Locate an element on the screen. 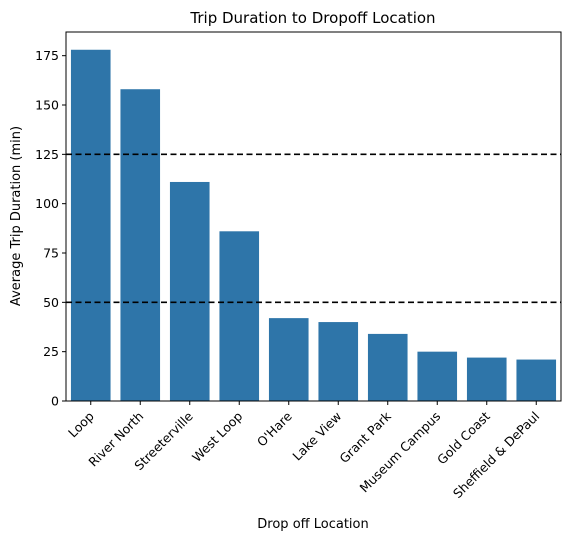 This screenshot has width=571, height=547. y-axis-label: Average Trip Duration (min) is located at coordinates (16, 216).